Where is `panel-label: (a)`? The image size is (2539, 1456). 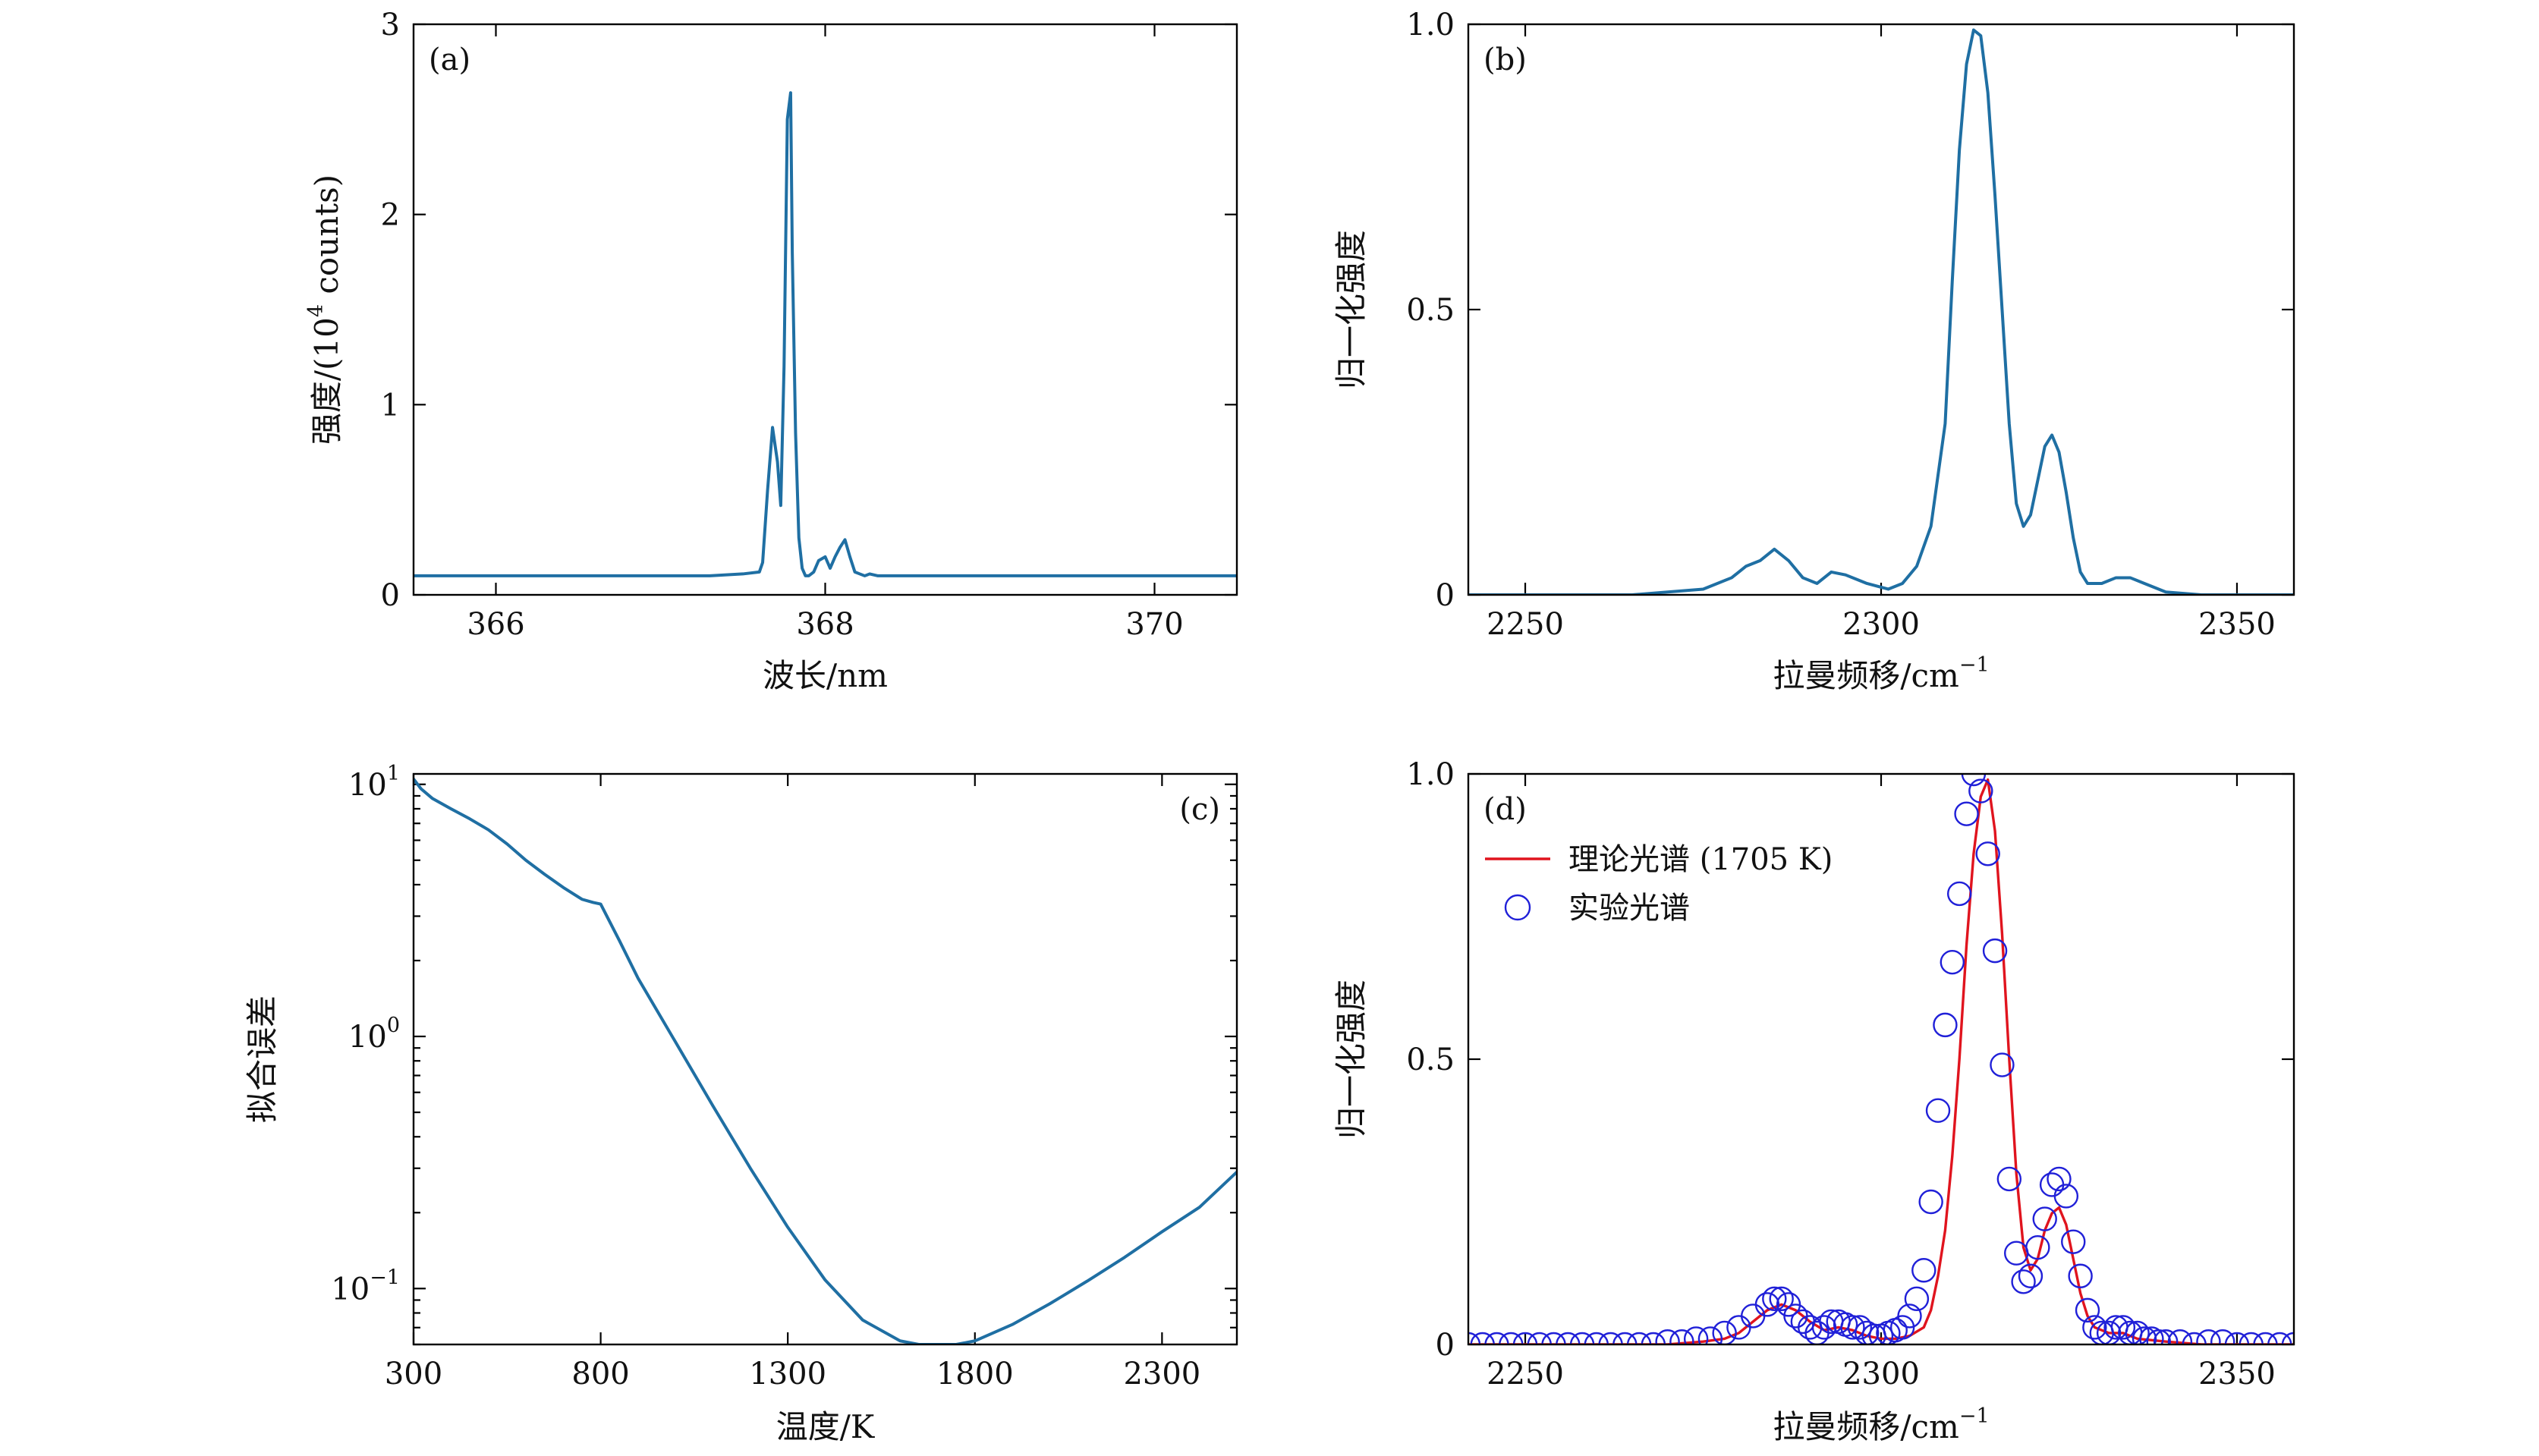
panel-label: (a) is located at coordinates (449, 60).